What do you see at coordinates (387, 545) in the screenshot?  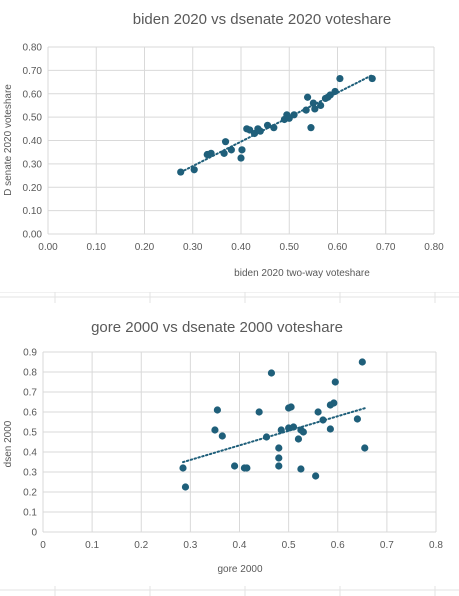 I see `x-tick-label: 0.7` at bounding box center [387, 545].